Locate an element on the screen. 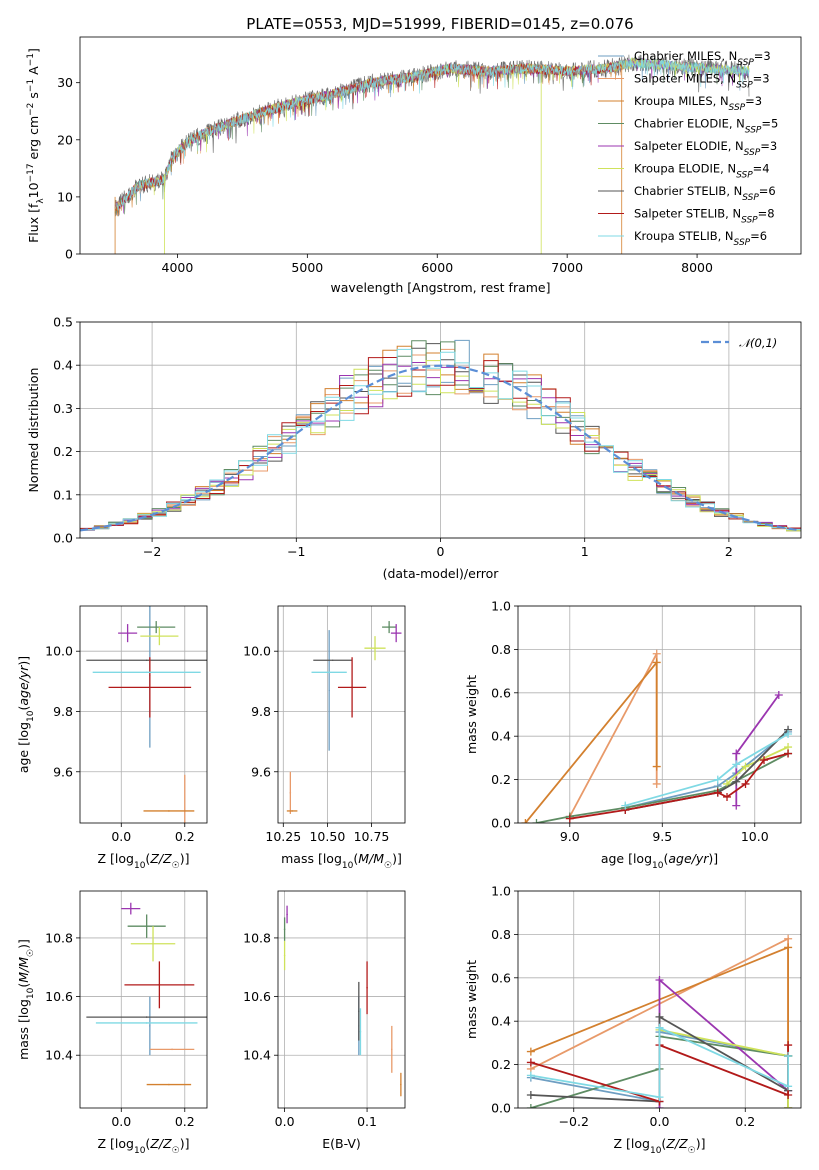 This screenshot has height=1170, width=819. x-tick-label: 0 is located at coordinates (441, 551).